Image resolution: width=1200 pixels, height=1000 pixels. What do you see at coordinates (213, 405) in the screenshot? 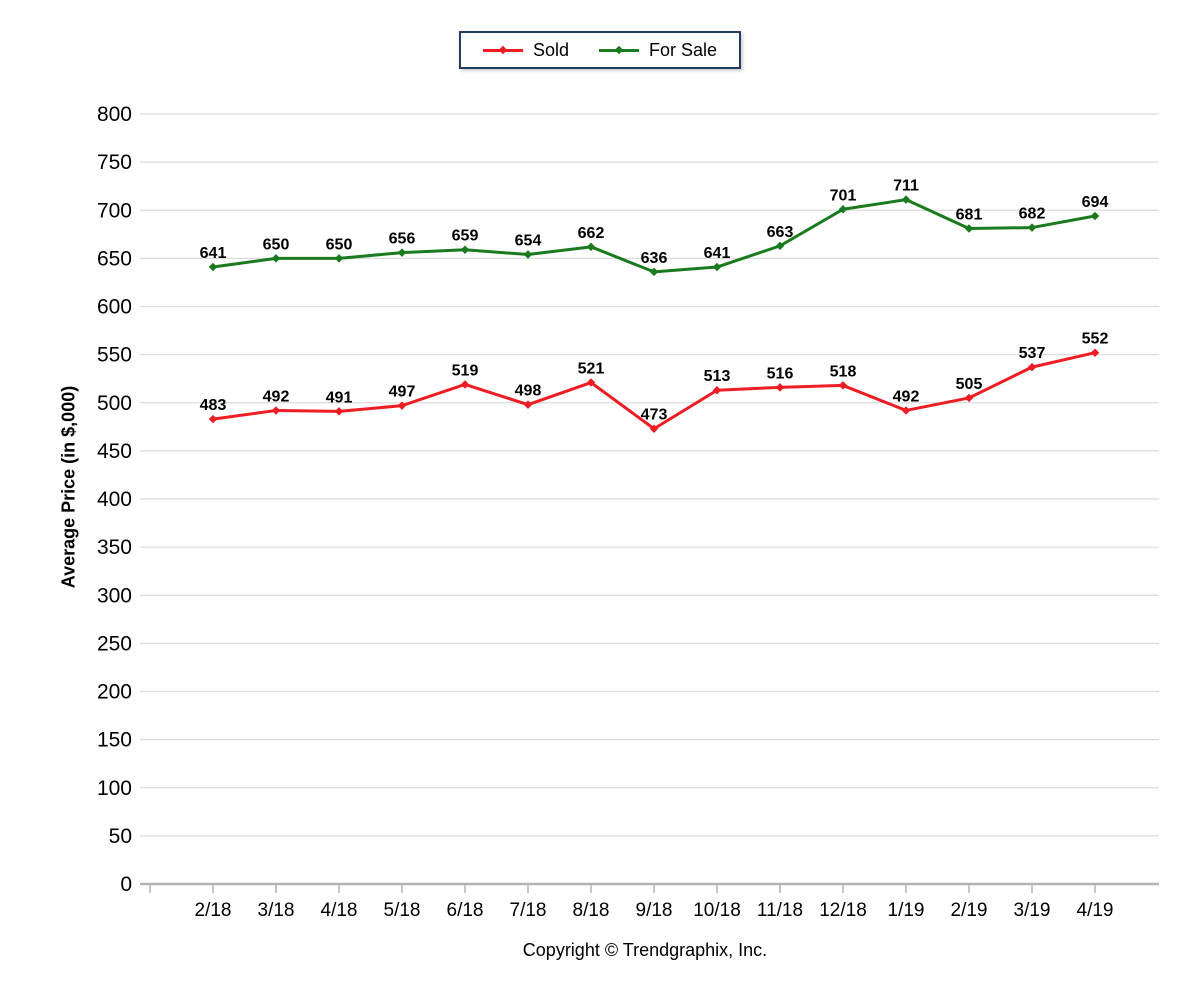
I see `data-point-label-sold: 483` at bounding box center [213, 405].